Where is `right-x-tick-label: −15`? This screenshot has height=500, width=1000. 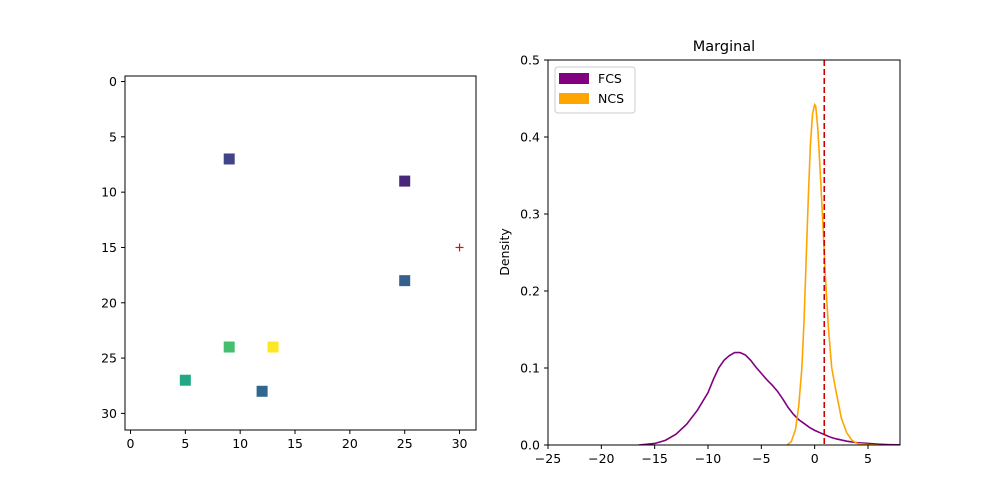
right-x-tick-label: −15 is located at coordinates (654, 458).